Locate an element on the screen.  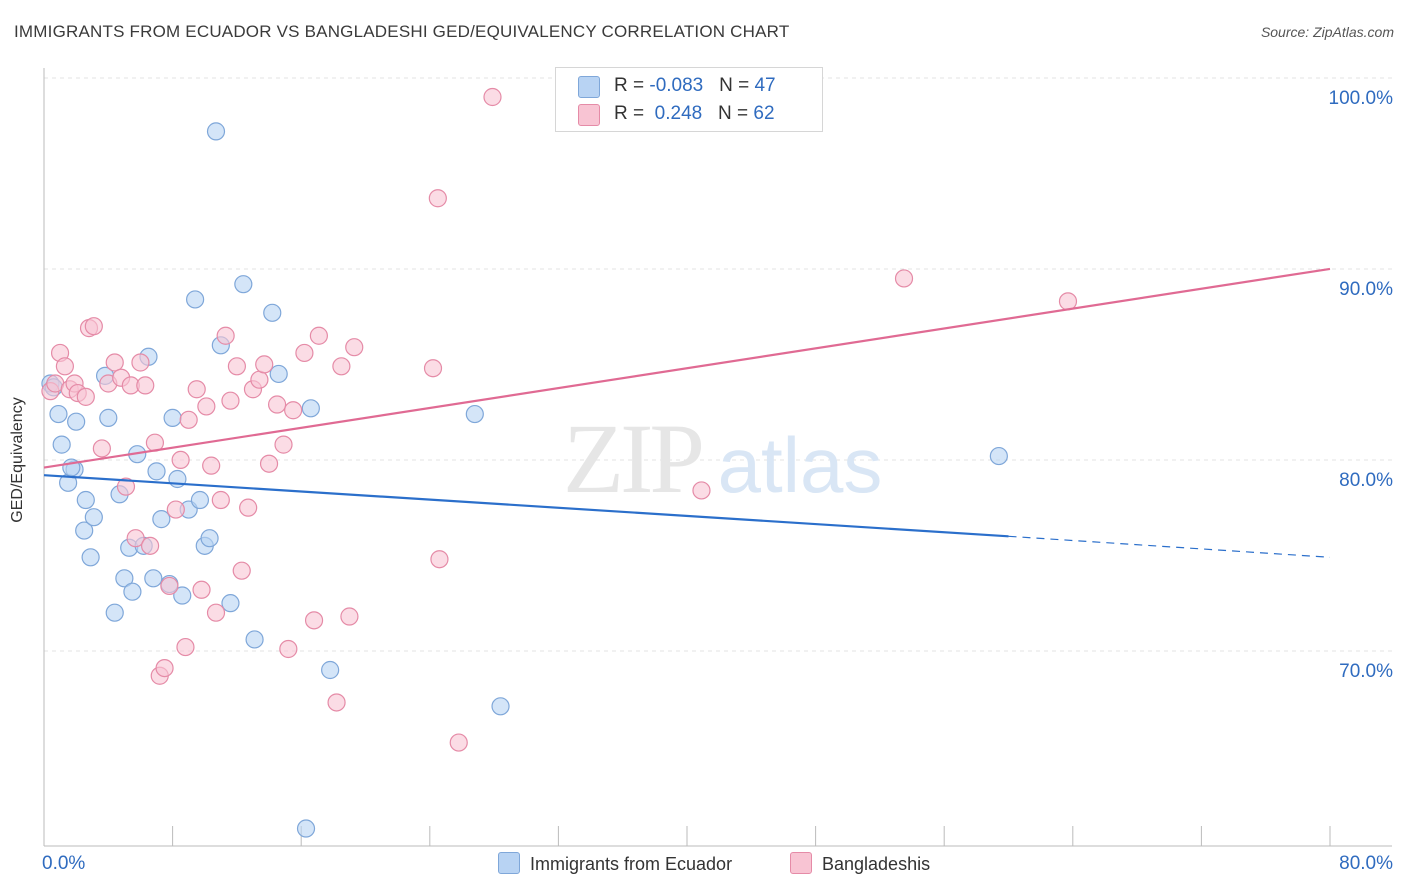
watermark: ZIP atlas is located at coordinates (722, 458).